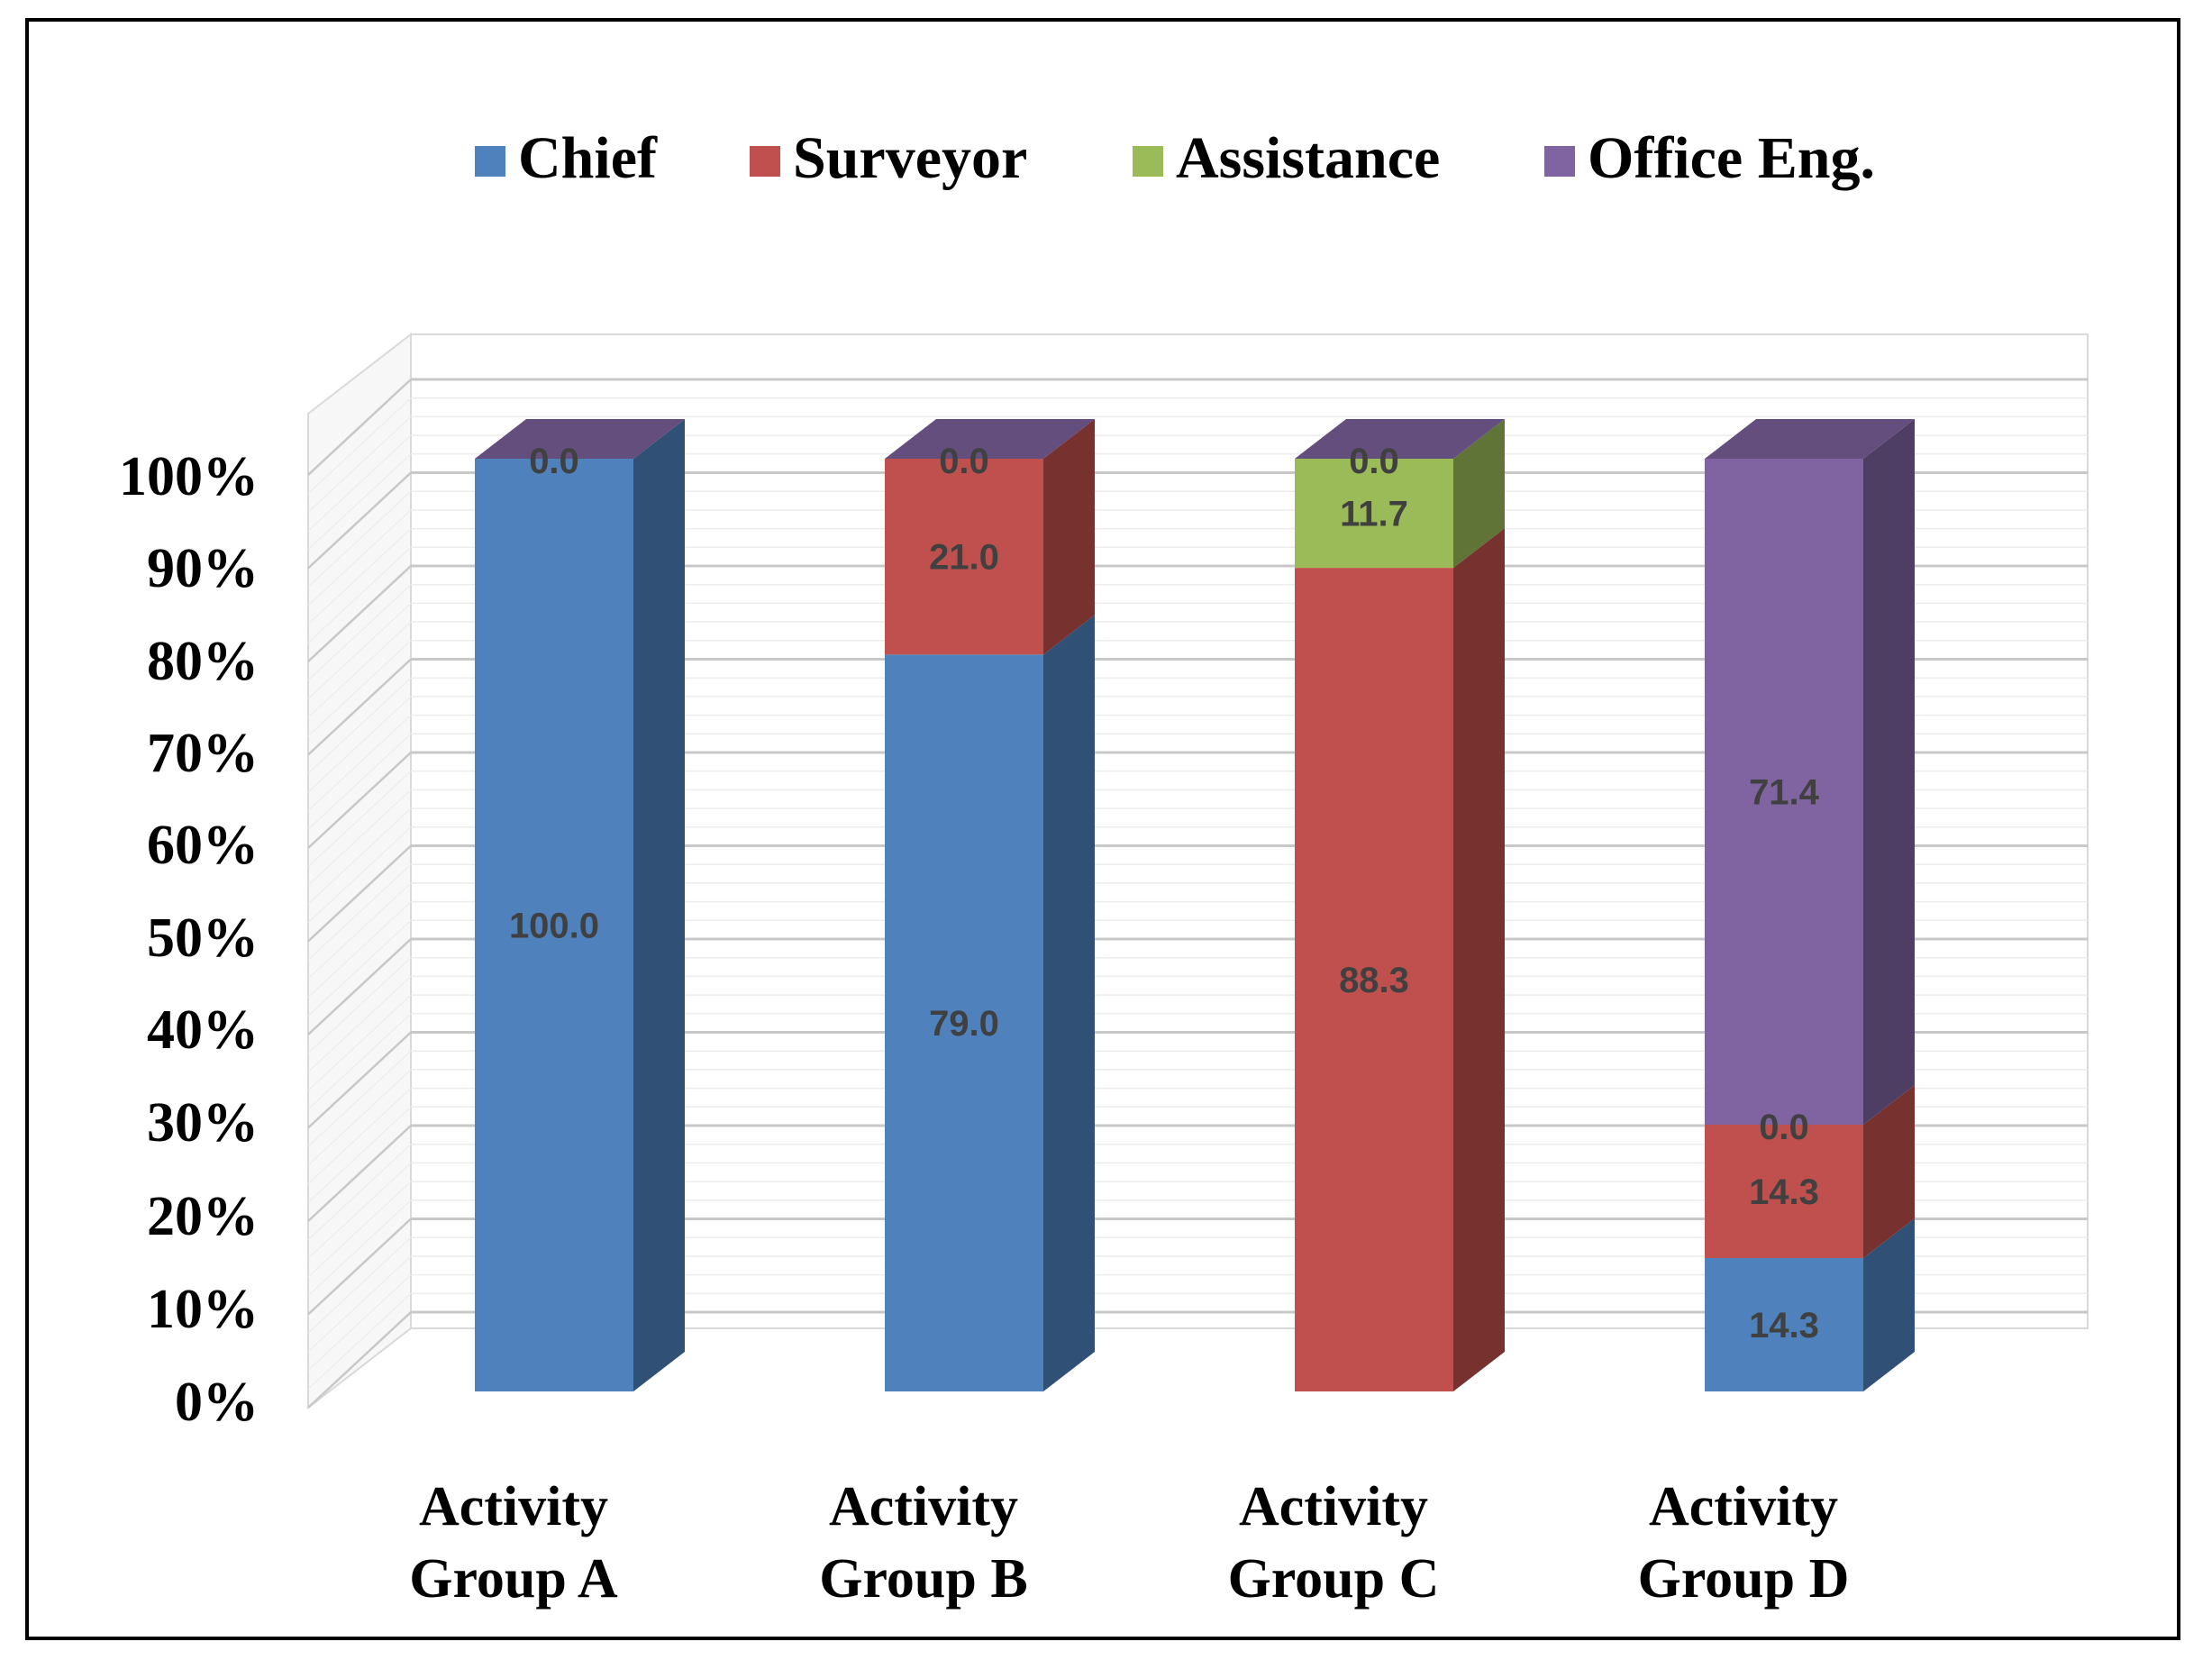  I want to click on y-tick-label: 60%, so click(203, 845).